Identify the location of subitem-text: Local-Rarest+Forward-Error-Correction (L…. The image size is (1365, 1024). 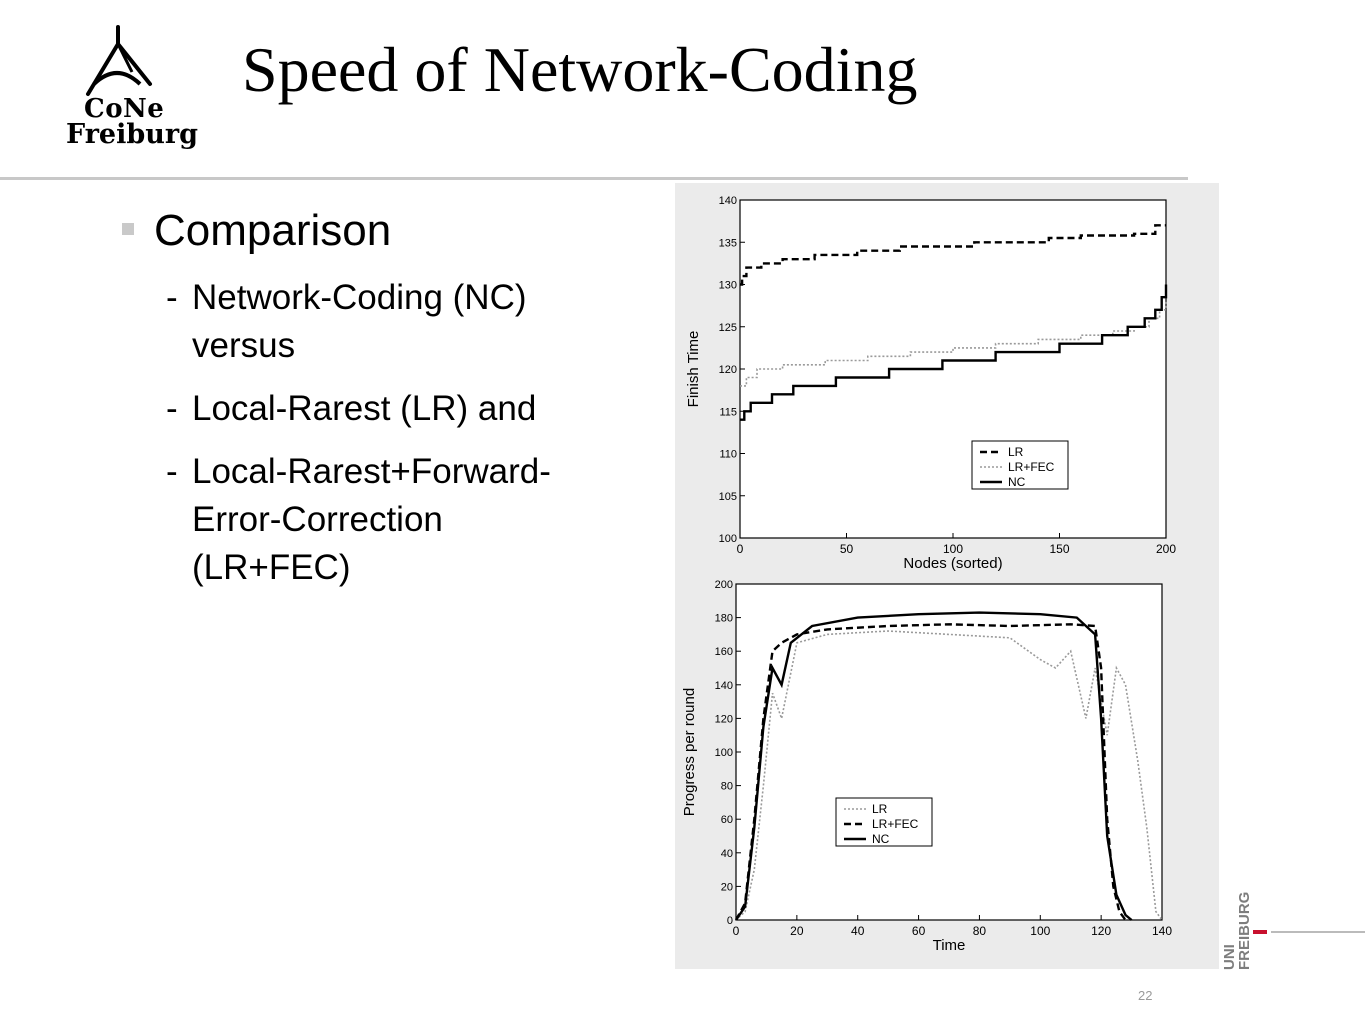
(371, 519).